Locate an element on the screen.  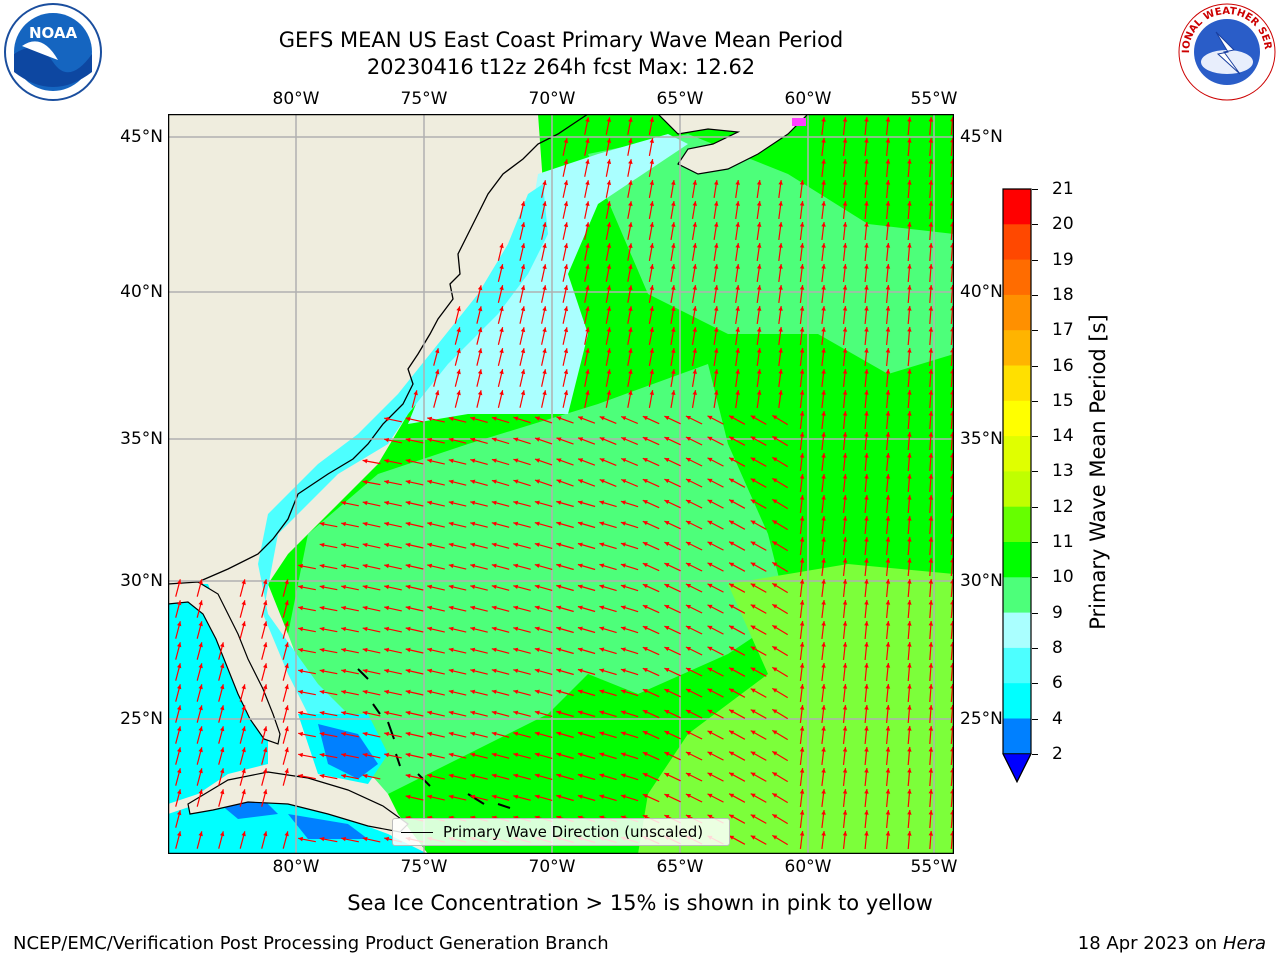
colorbar-tick: 11 is located at coordinates (1063, 542).